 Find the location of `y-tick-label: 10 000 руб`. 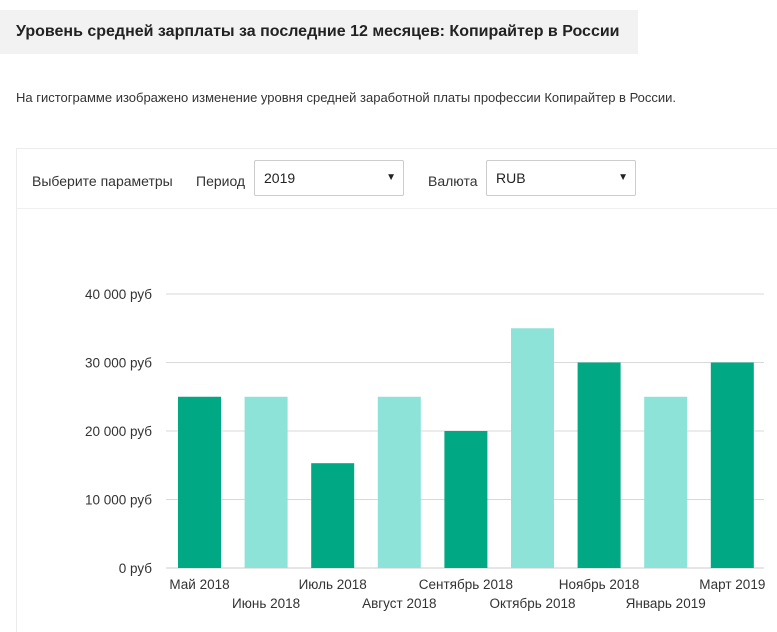

y-tick-label: 10 000 руб is located at coordinates (118, 500).